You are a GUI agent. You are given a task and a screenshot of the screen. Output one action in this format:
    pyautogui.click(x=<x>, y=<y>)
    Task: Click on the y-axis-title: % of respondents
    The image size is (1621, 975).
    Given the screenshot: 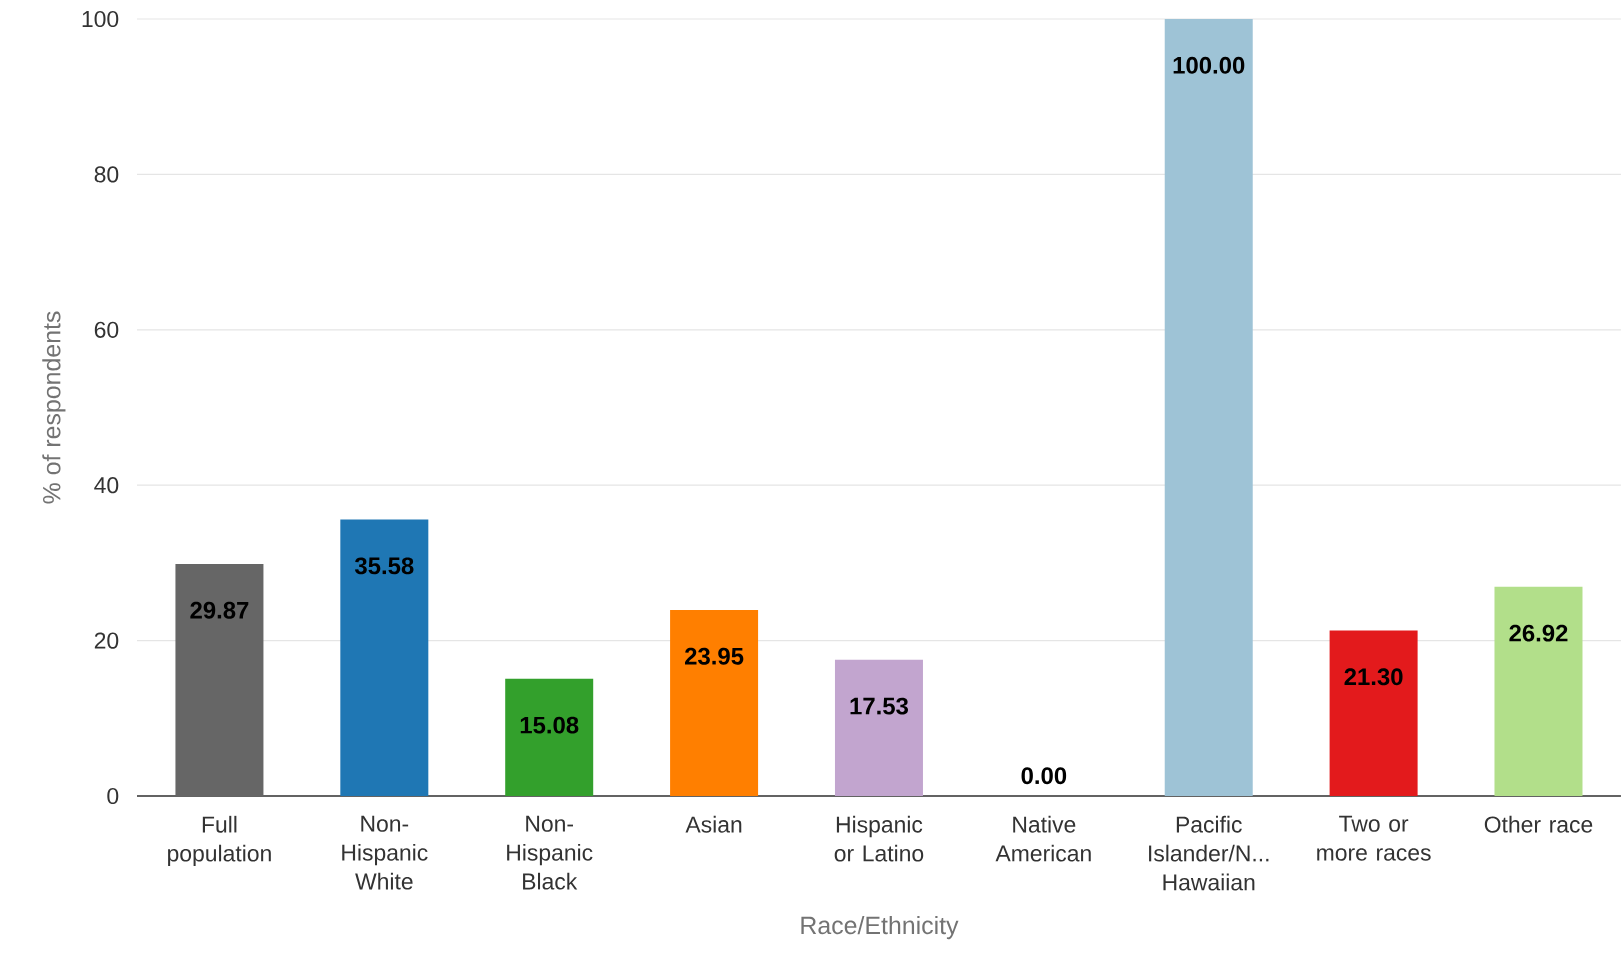 What is the action you would take?
    pyautogui.click(x=54, y=407)
    